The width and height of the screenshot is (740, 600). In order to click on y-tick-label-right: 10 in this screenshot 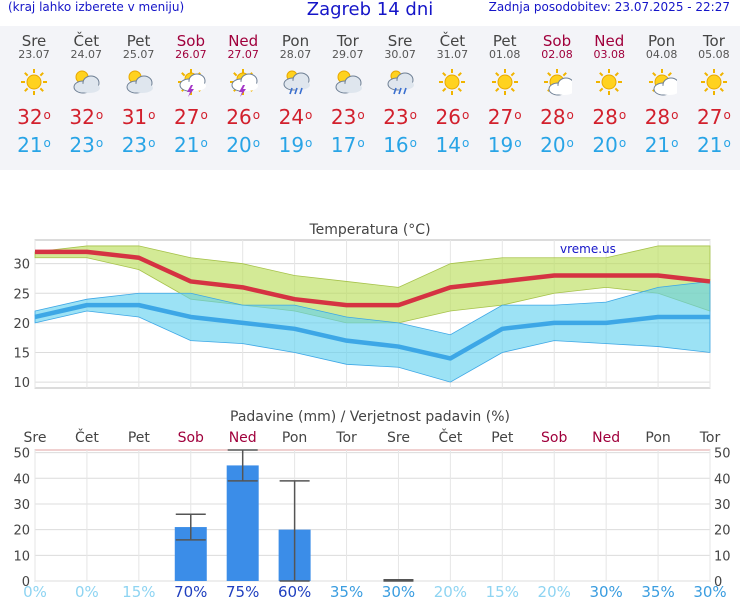, I will do `click(722, 556)`.